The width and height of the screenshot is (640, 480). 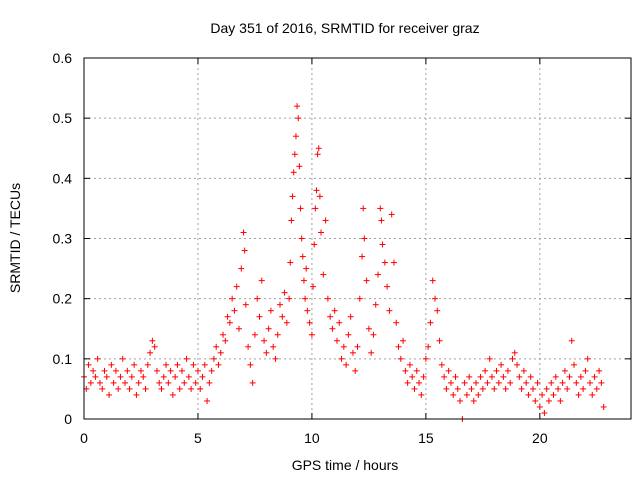 What do you see at coordinates (198, 438) in the screenshot?
I see `x-tick-label: 5` at bounding box center [198, 438].